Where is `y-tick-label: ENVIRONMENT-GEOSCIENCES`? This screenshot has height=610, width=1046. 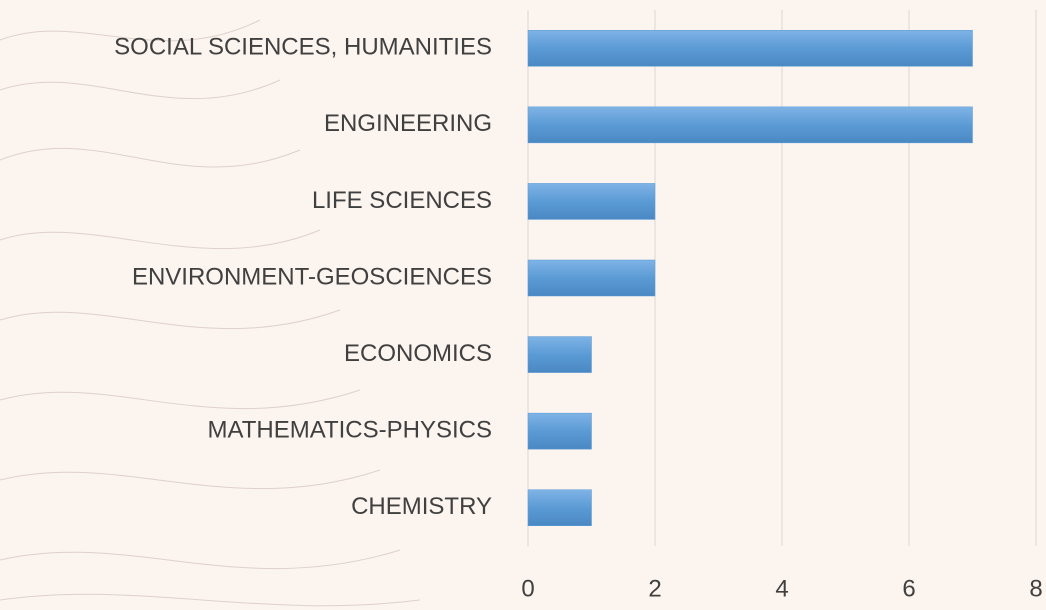
y-tick-label: ENVIRONMENT-GEOSCIENCES is located at coordinates (312, 276).